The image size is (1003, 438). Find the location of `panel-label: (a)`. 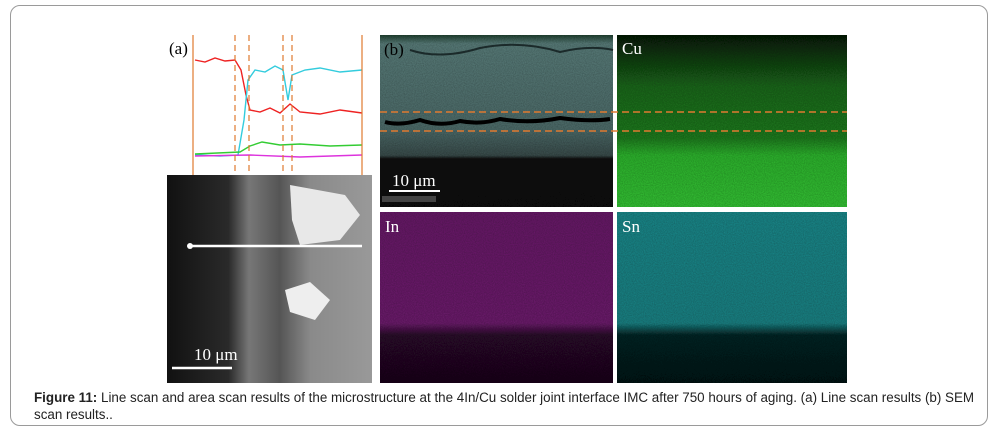

panel-label: (a) is located at coordinates (178, 48).